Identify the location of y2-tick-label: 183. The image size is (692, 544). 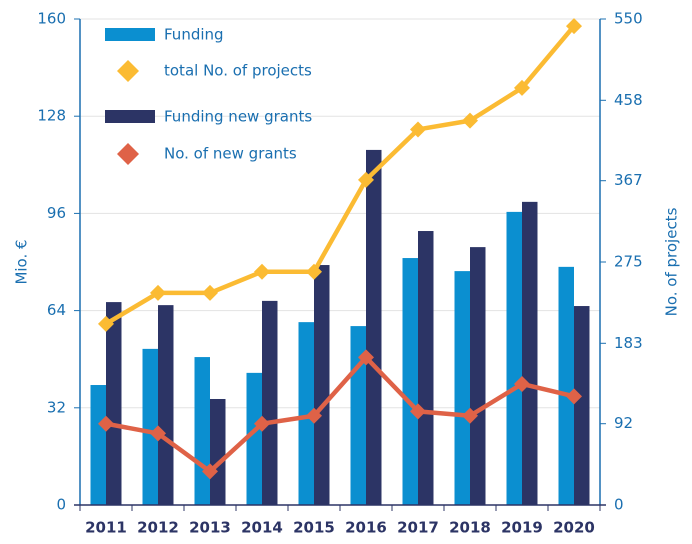
(628, 343).